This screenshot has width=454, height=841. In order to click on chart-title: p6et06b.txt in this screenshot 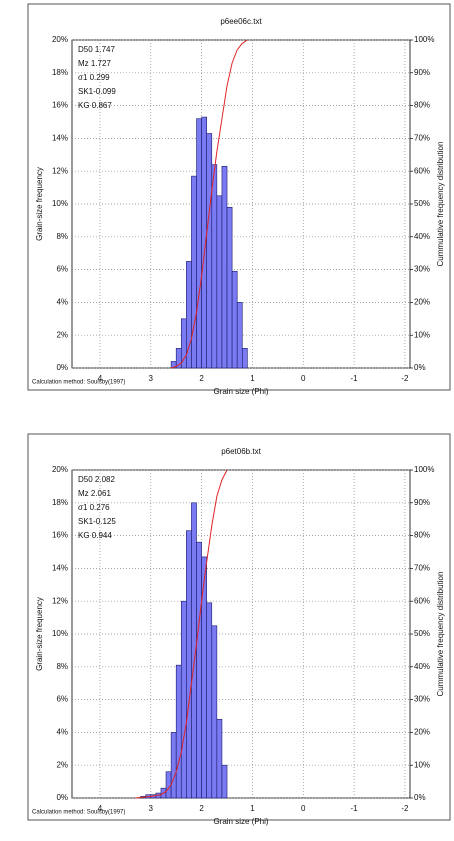, I will do `click(241, 451)`.